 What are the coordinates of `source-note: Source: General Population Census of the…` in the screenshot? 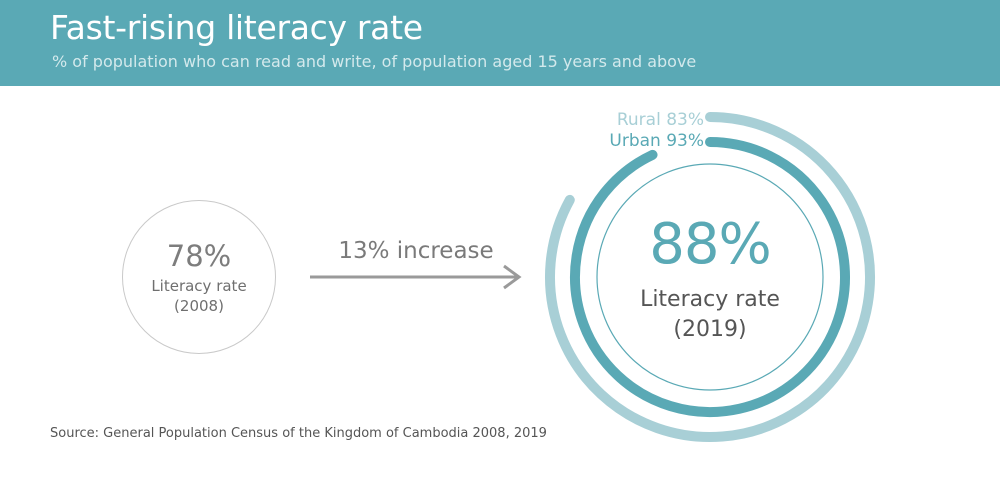 It's located at (298, 433).